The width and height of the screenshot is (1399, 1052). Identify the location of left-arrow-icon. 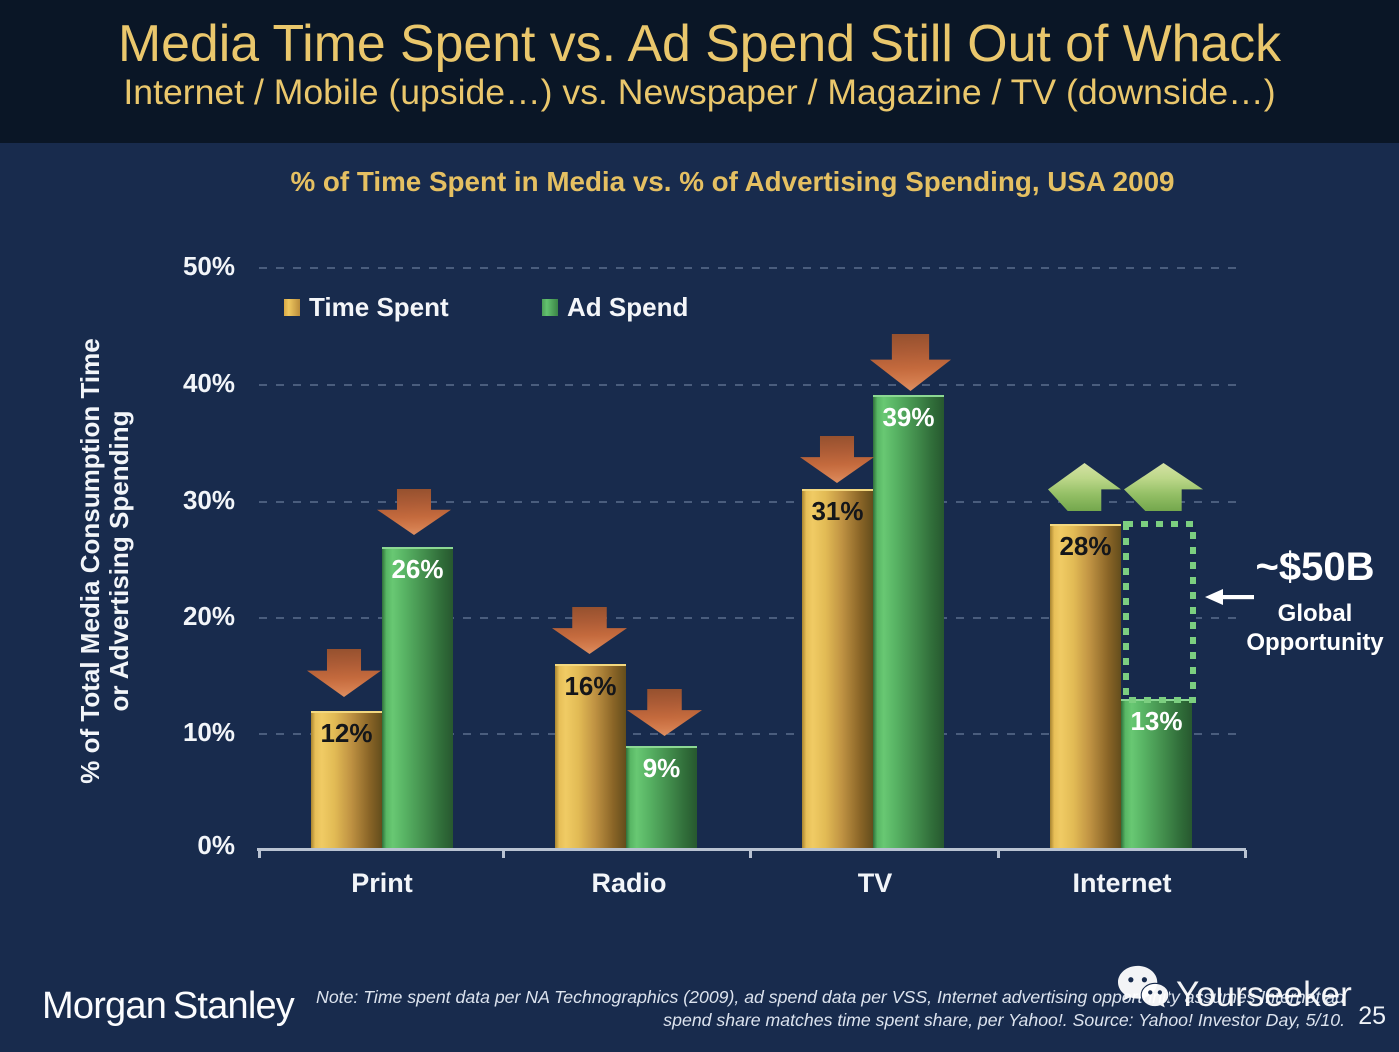
(1229, 597).